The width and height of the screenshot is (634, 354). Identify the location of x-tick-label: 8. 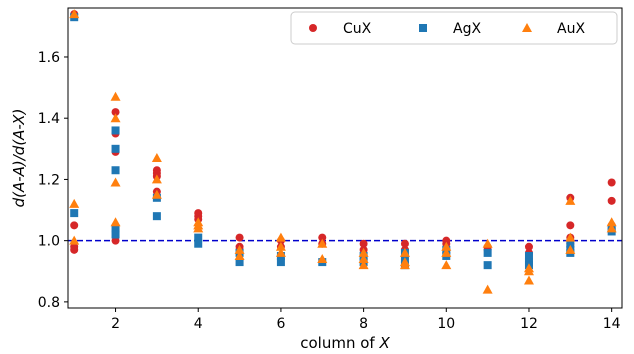
(363, 324).